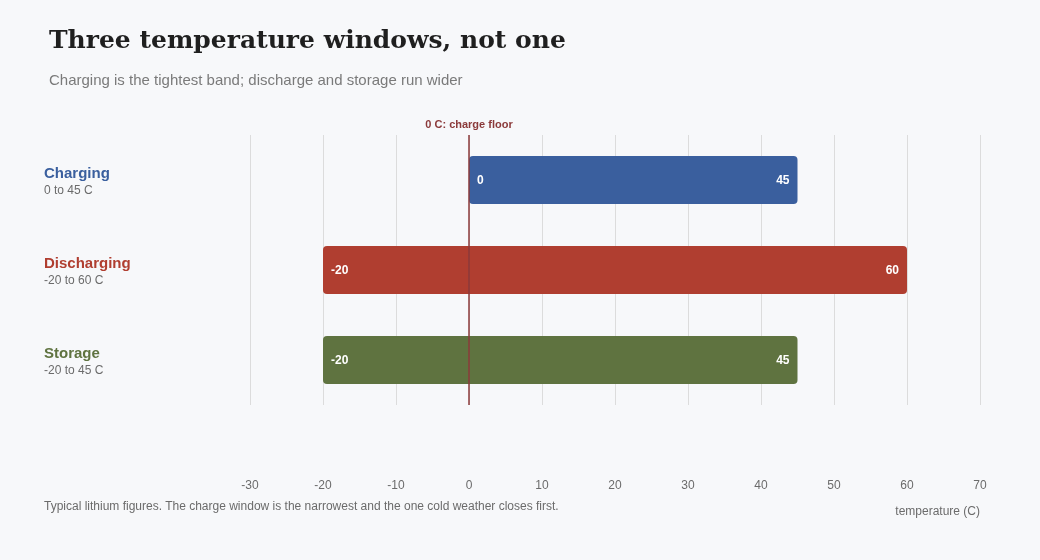 This screenshot has height=560, width=1040. Describe the element at coordinates (87, 270) in the screenshot. I see `y-tick-label: Discharging -20 to 60 C` at that location.